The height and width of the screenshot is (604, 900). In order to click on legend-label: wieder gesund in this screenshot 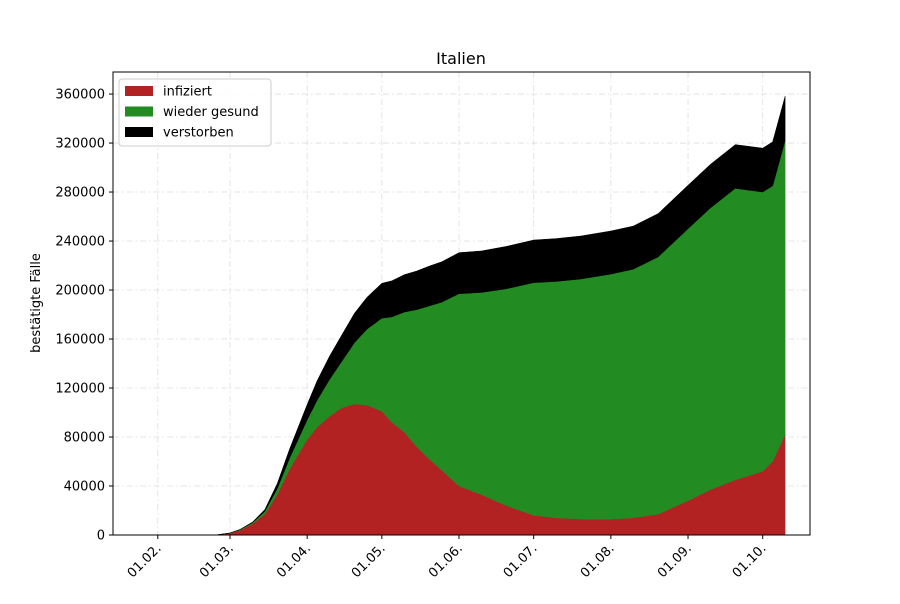, I will do `click(211, 112)`.